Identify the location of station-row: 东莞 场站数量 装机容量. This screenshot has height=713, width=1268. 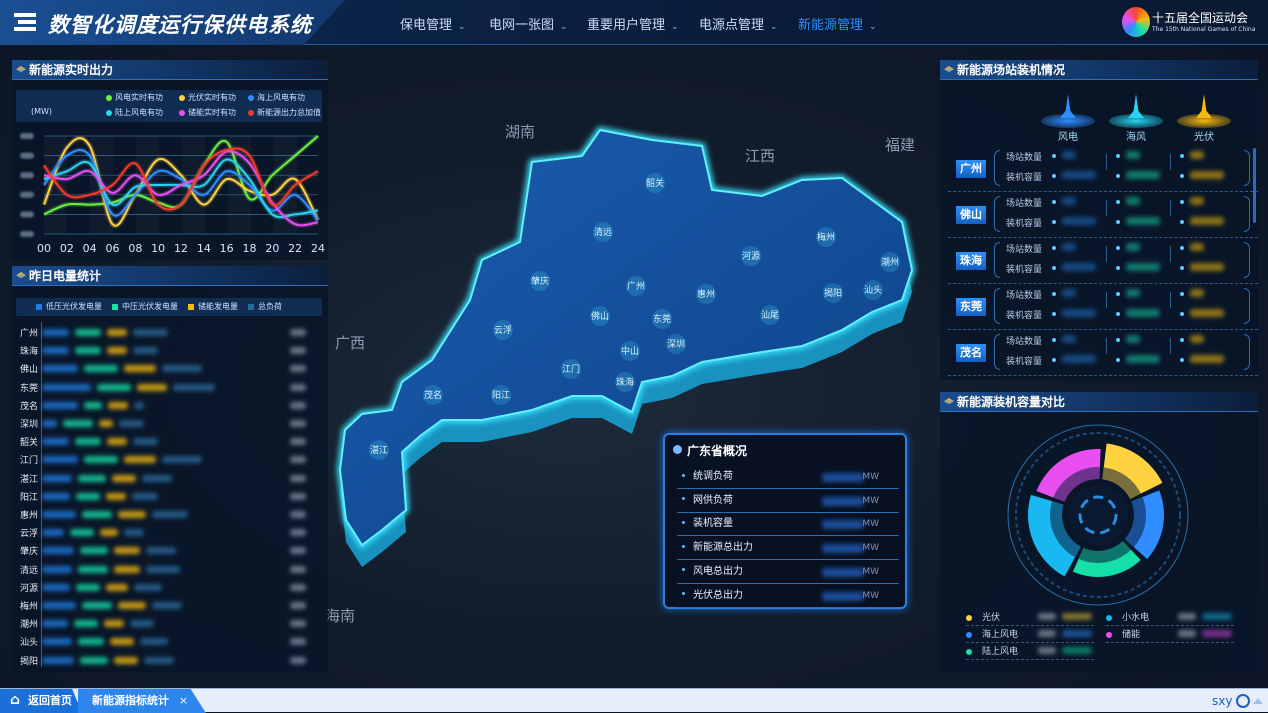
(1103, 307).